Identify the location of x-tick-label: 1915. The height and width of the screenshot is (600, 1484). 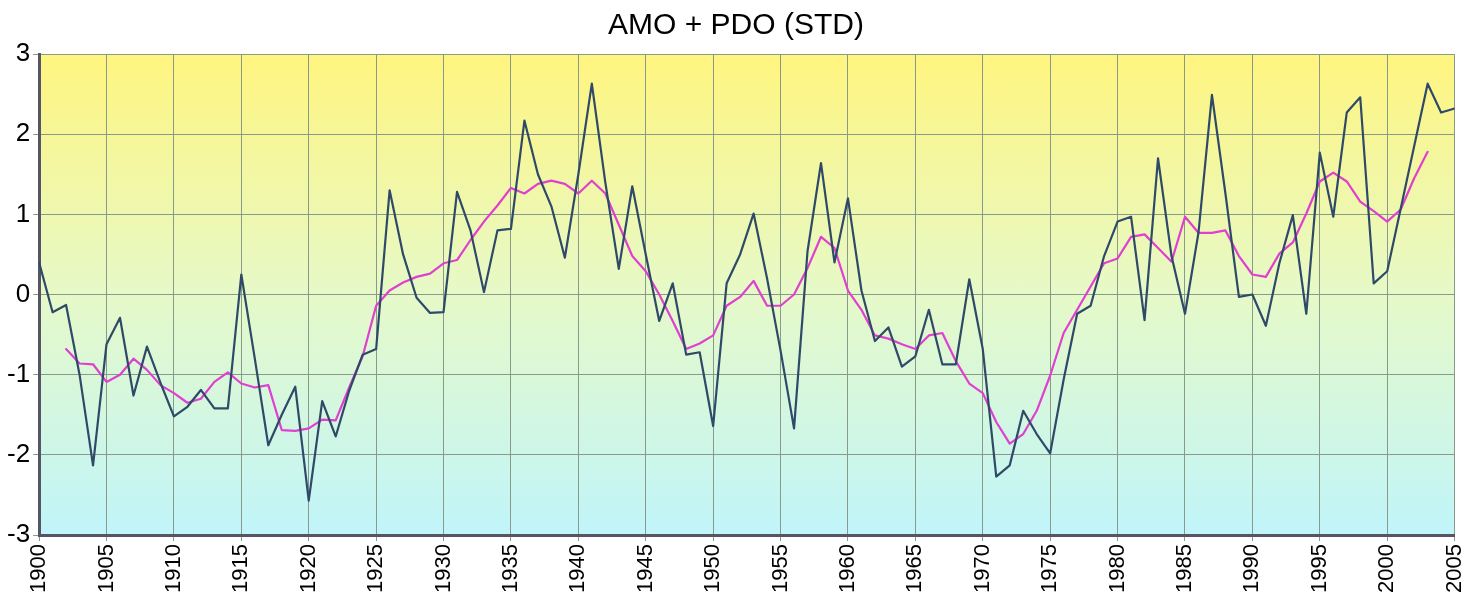
(240, 569).